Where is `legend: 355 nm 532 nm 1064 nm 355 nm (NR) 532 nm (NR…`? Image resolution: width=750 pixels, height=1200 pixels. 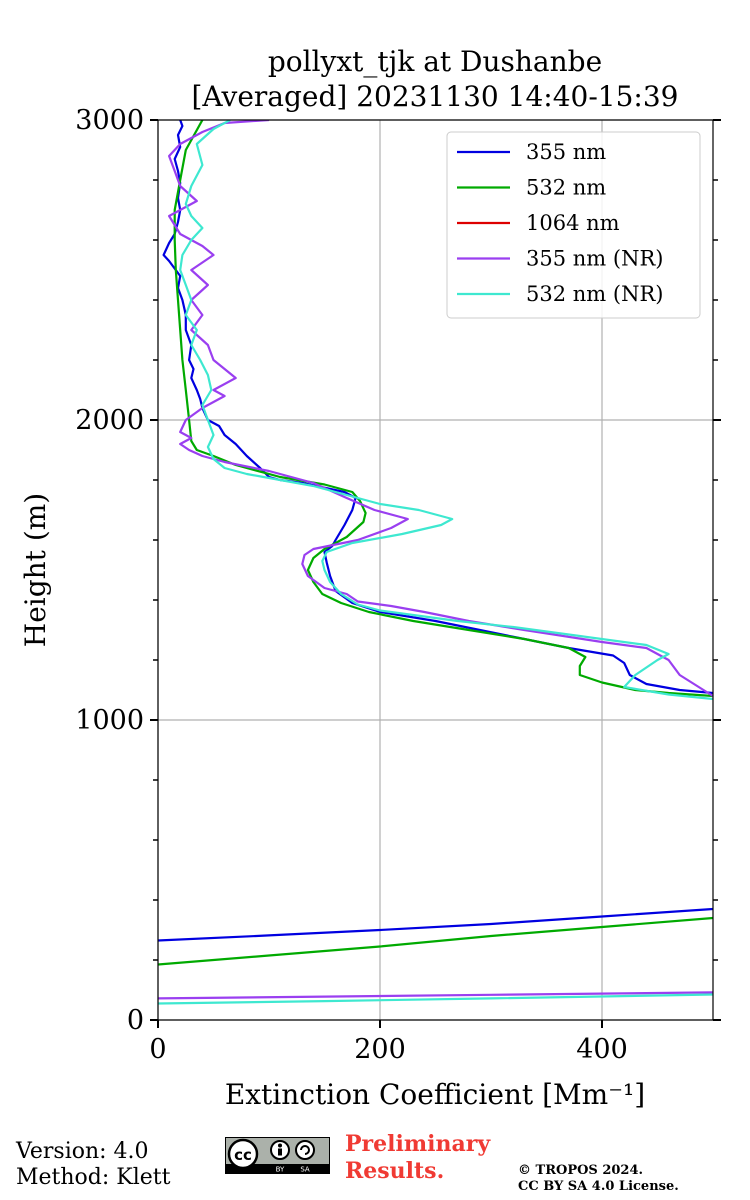 legend: 355 nm 532 nm 1064 nm 355 nm (NR) 532 nm (NR… is located at coordinates (573, 225).